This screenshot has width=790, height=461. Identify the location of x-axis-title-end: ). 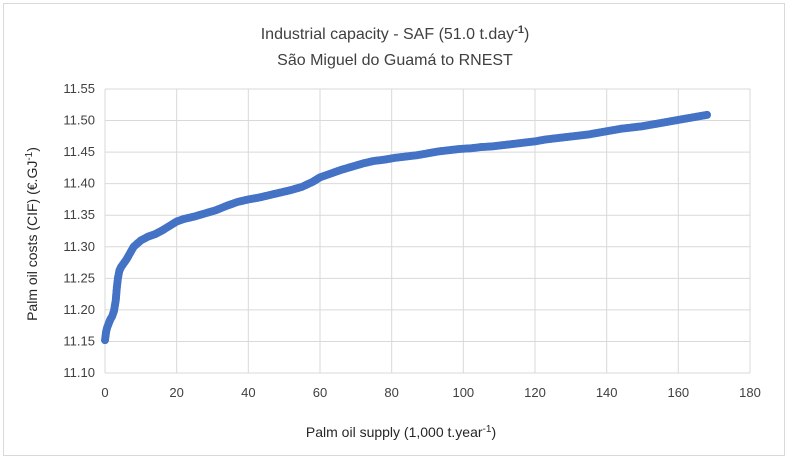
(493, 432).